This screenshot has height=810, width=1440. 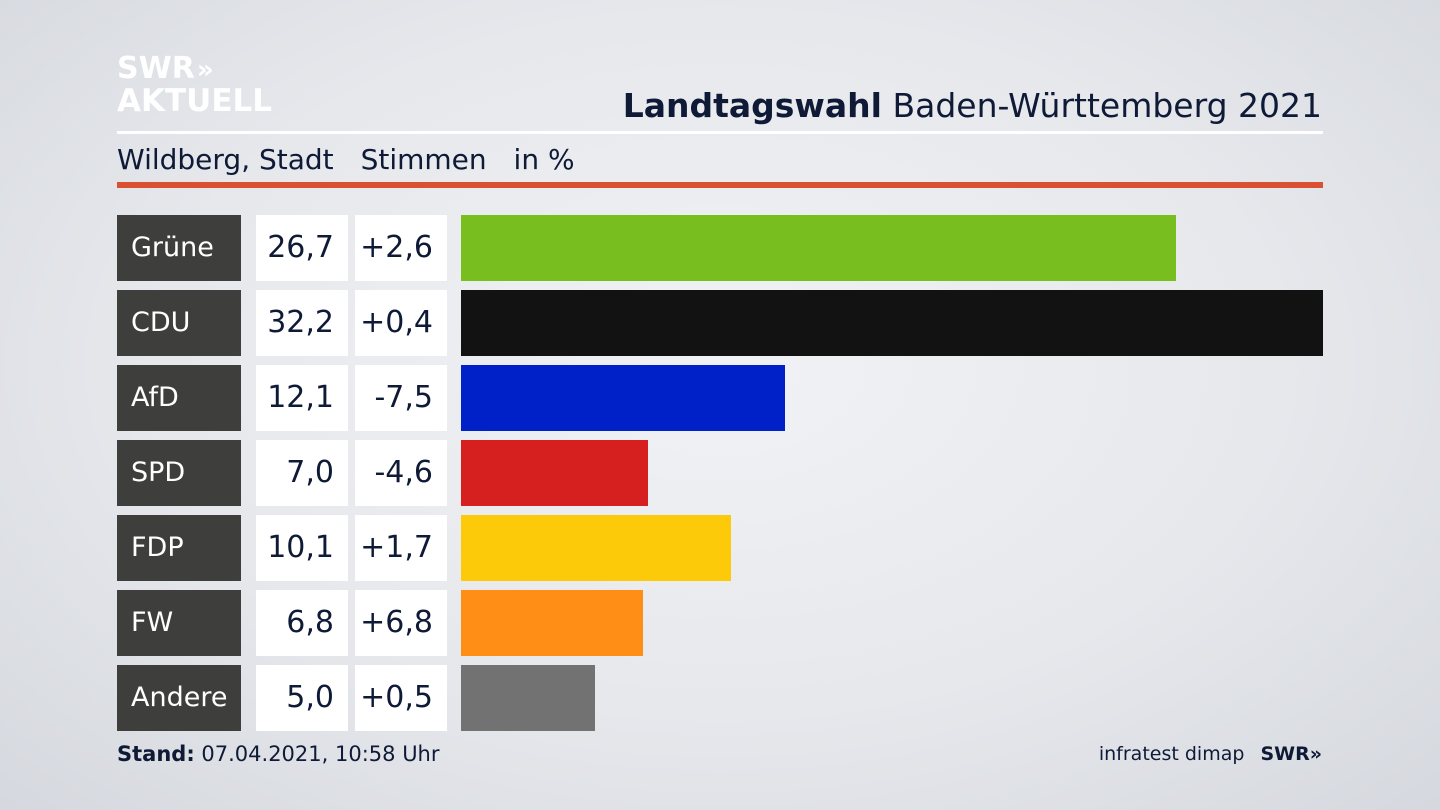 I want to click on source-credit: infratest dimap SWR», so click(x=1210, y=754).